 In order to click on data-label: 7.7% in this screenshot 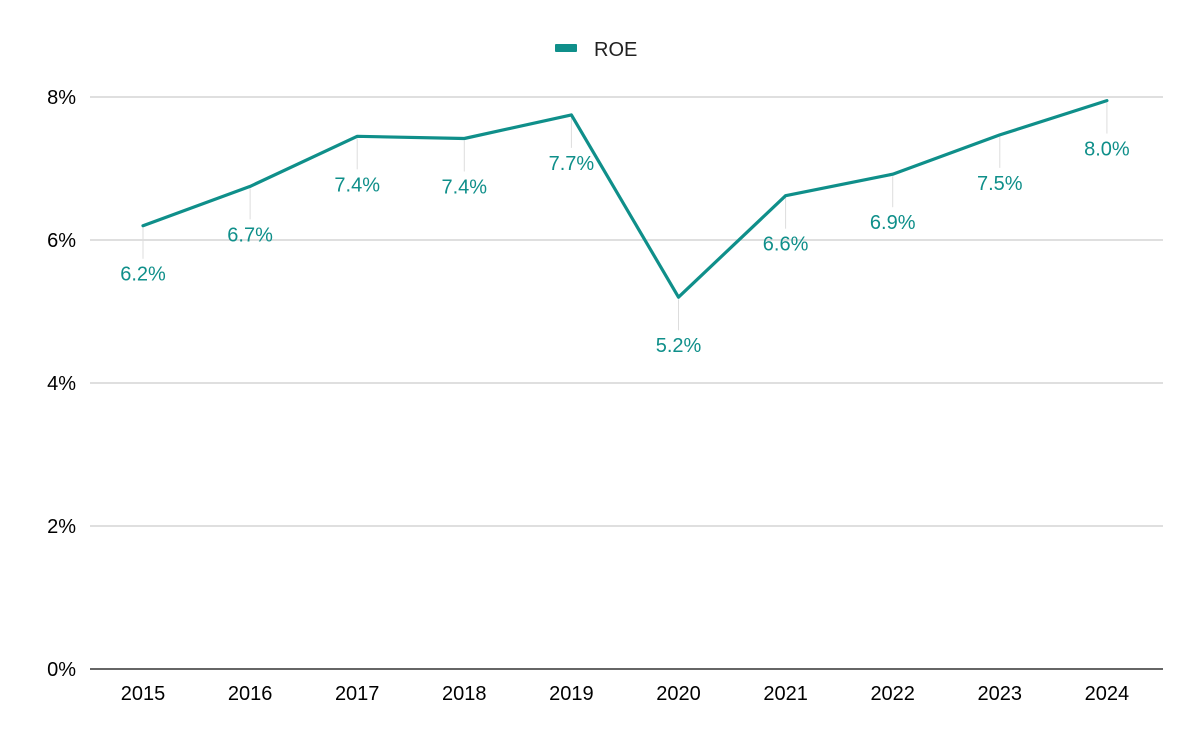, I will do `click(572, 164)`.